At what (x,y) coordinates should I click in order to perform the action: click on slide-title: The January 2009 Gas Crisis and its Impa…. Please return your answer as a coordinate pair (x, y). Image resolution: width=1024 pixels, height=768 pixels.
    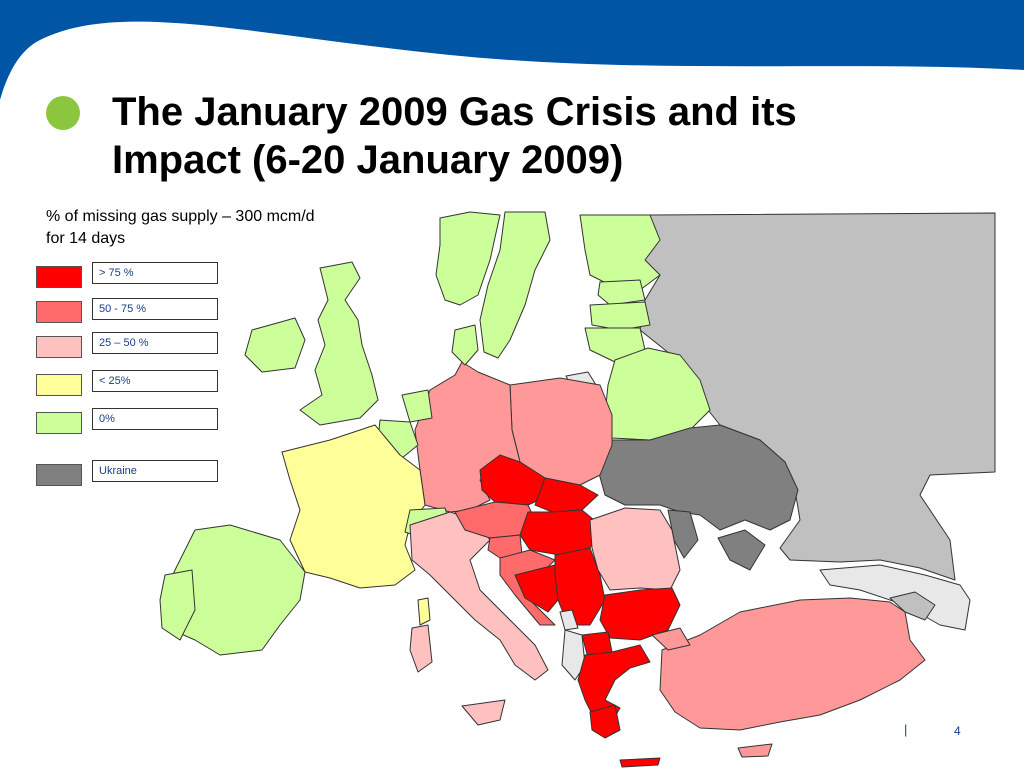
    Looking at the image, I should click on (454, 136).